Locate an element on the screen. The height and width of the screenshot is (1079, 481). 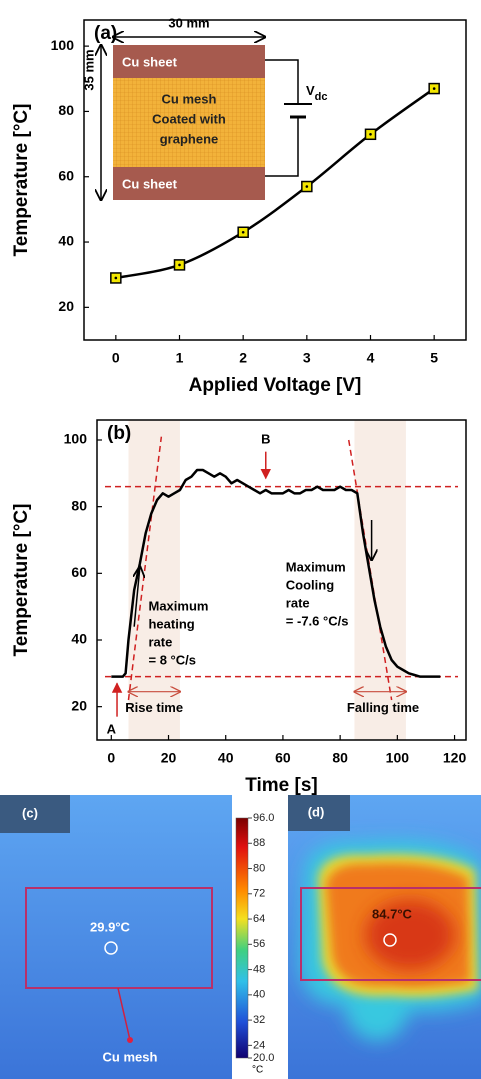
annotation: = -7.6 °C/s is located at coordinates (317, 620).